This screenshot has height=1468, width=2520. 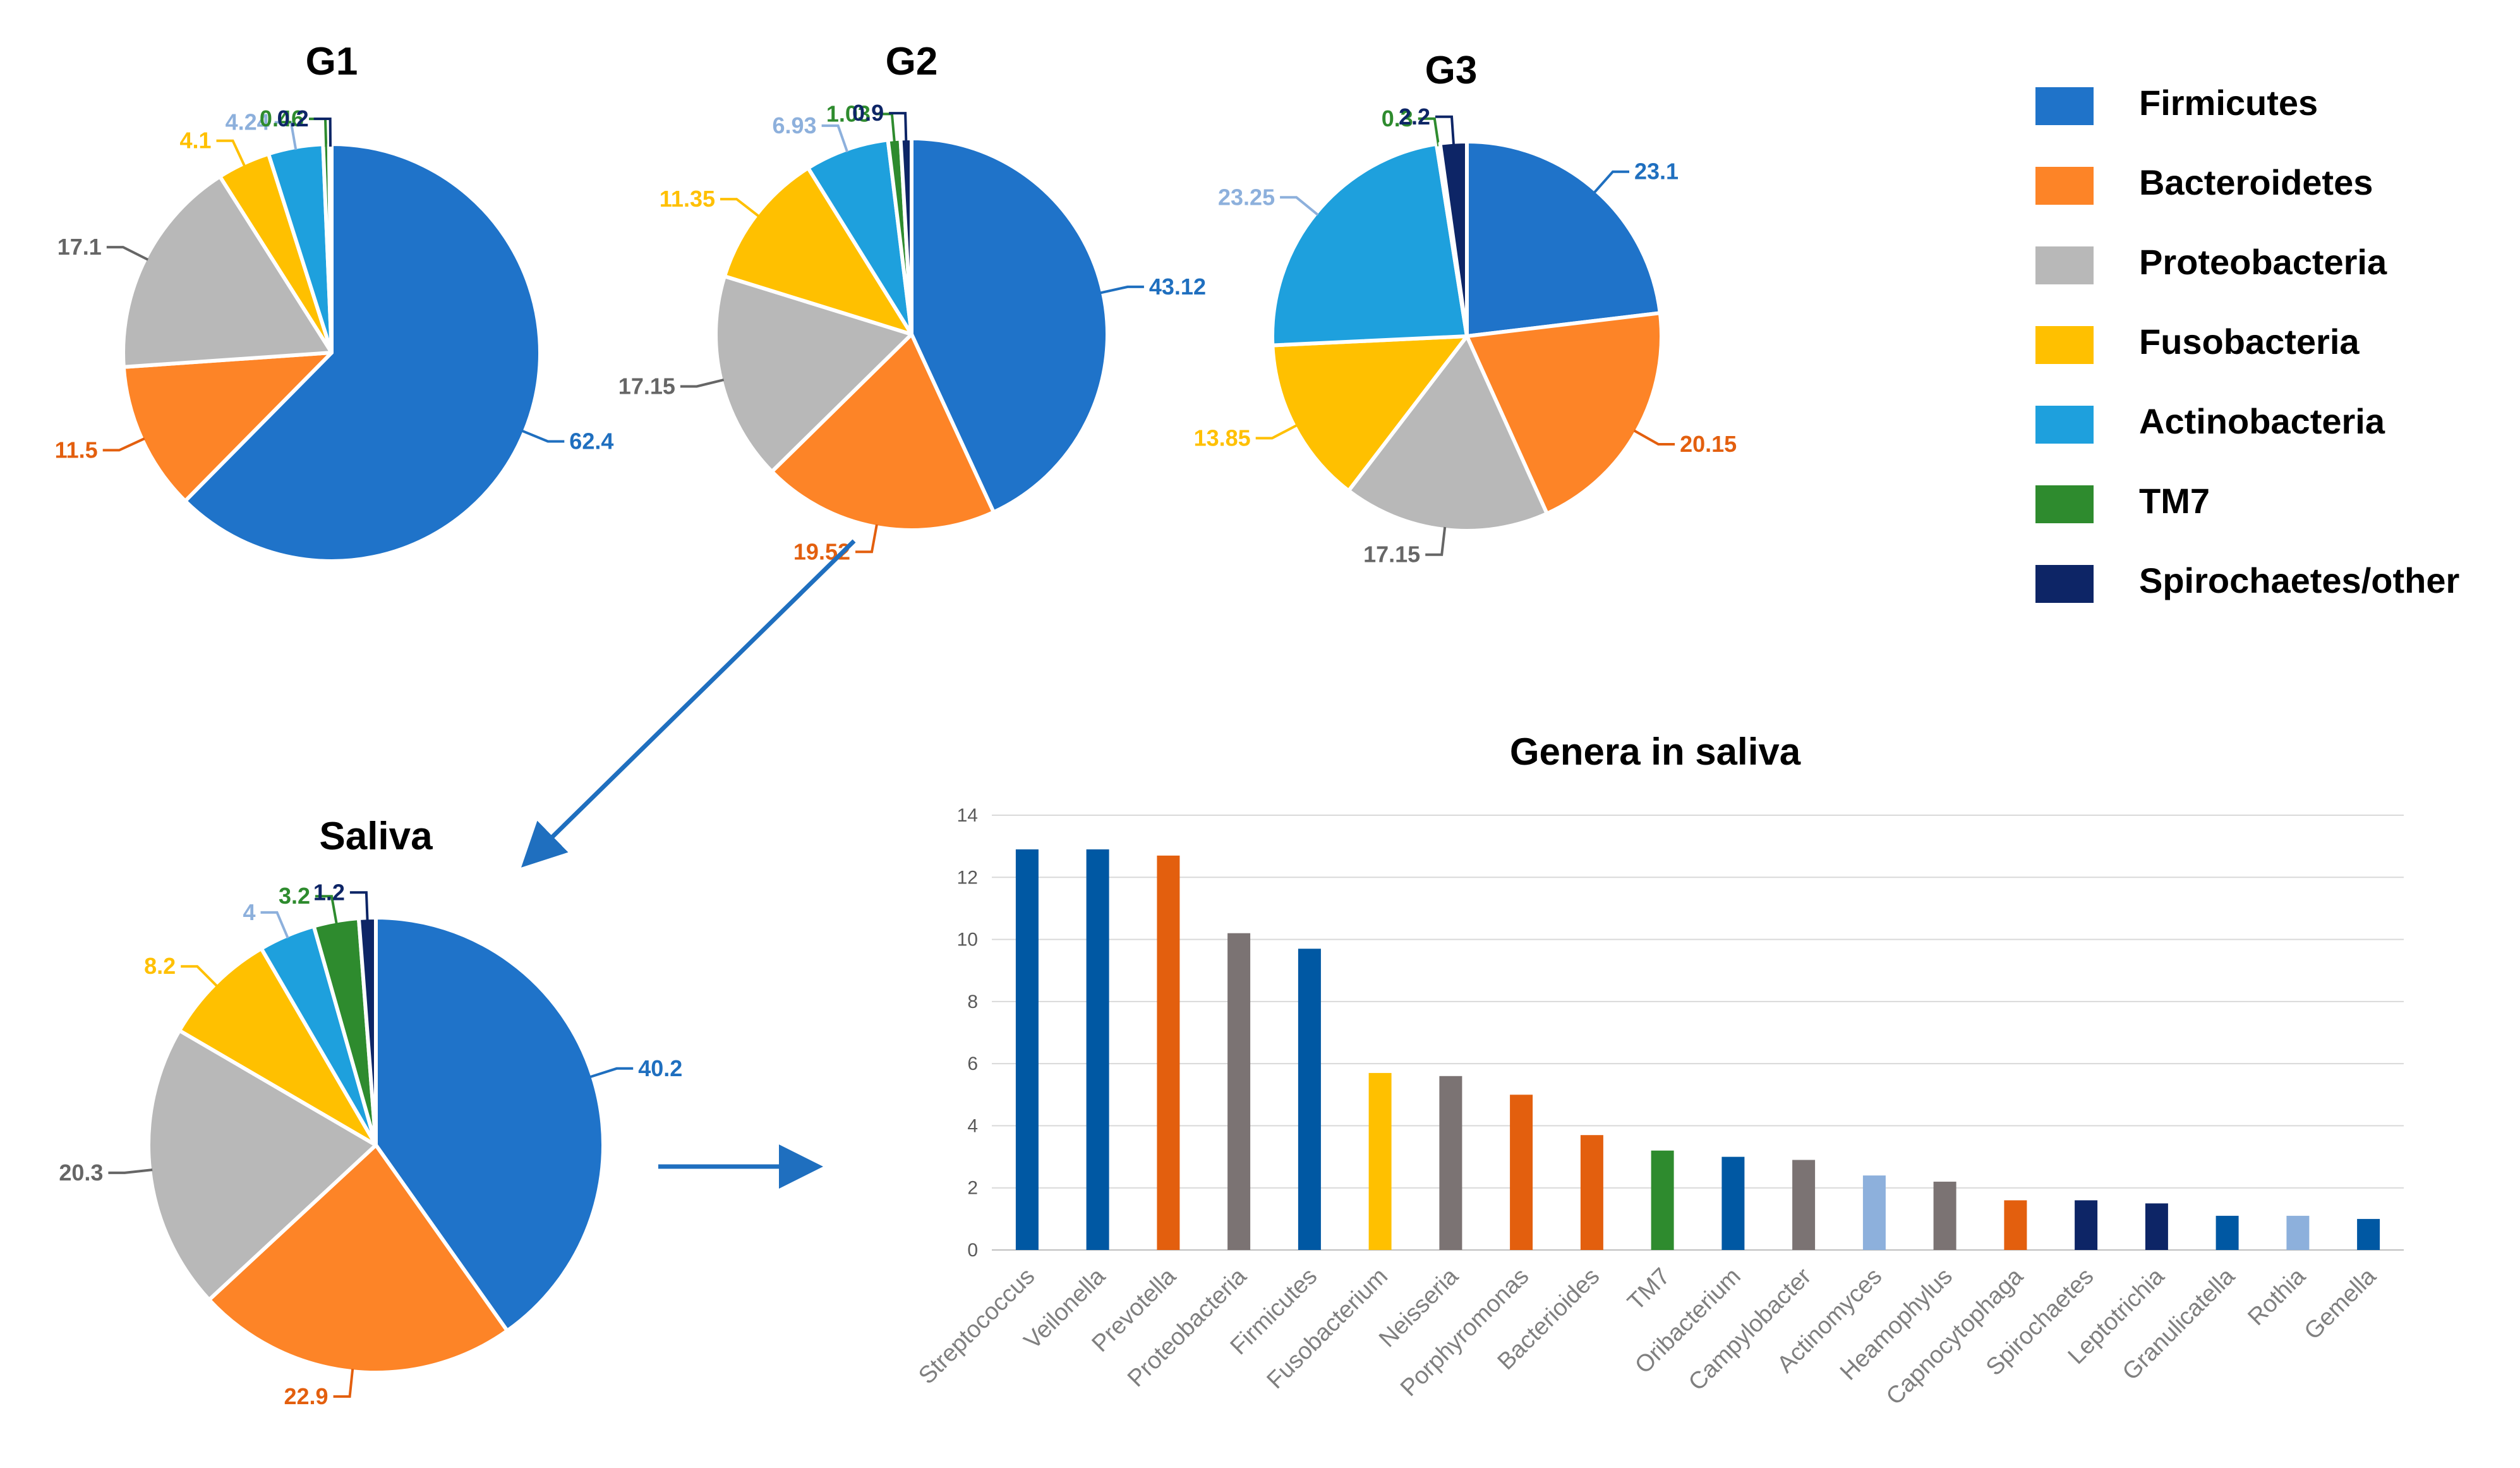 What do you see at coordinates (2249, 341) in the screenshot?
I see `legend-label-fusobacteria: Fusobacteria` at bounding box center [2249, 341].